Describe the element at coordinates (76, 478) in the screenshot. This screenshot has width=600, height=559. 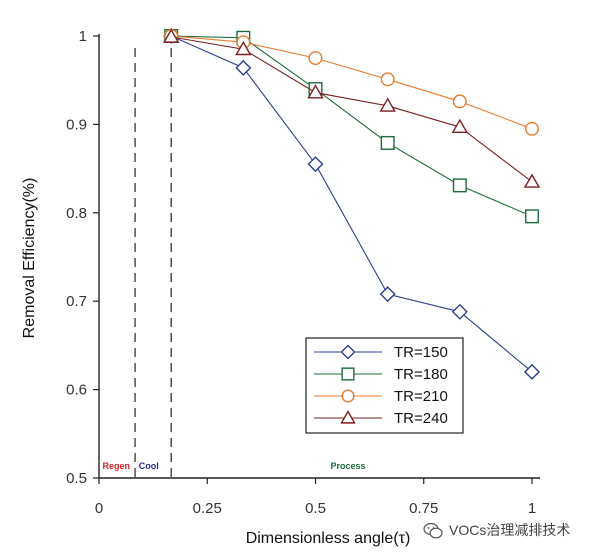
I see `y-tick-label: 0.5` at that location.